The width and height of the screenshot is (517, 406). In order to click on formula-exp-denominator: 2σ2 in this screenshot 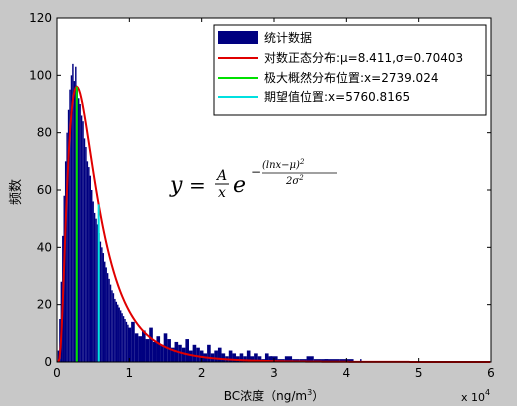, I will do `click(294, 180)`.